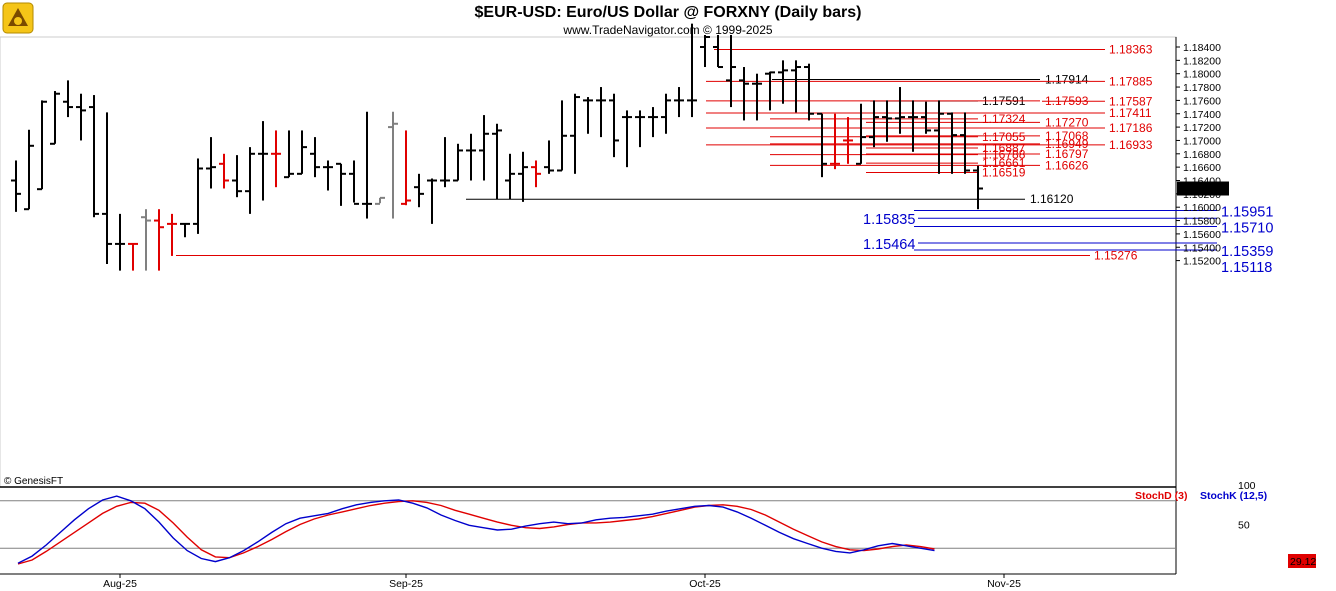 This screenshot has width=1336, height=591. What do you see at coordinates (1067, 79) in the screenshot?
I see `price-level-label: 1.17914` at bounding box center [1067, 79].